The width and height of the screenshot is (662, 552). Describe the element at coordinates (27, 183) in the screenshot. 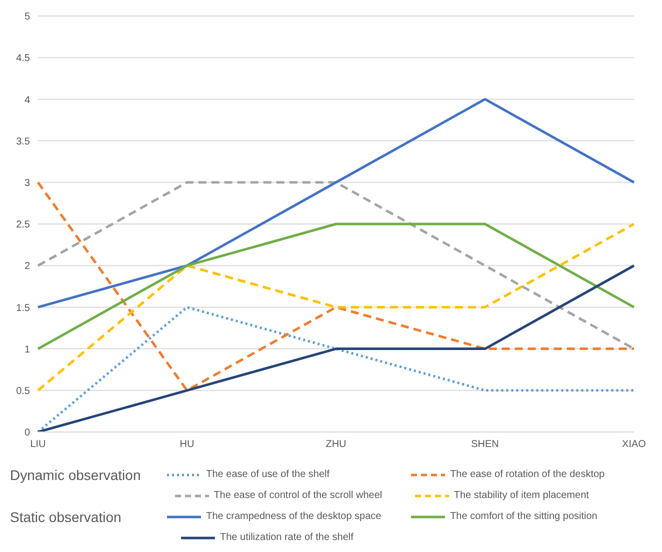

I see `y-tick-label: 3` at that location.